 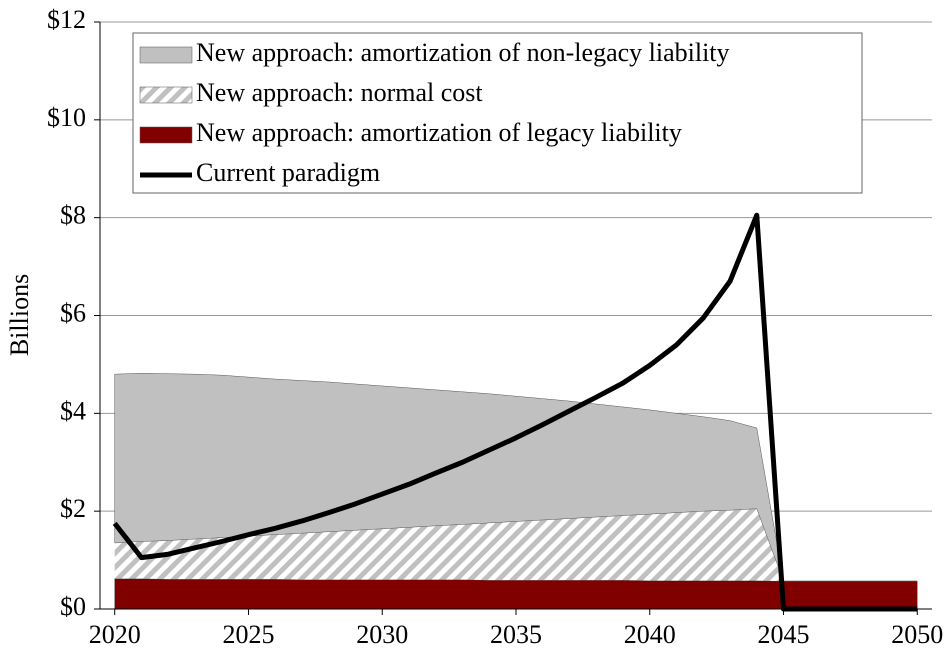 What do you see at coordinates (73, 508) in the screenshot?
I see `y-tick-label: $2` at bounding box center [73, 508].